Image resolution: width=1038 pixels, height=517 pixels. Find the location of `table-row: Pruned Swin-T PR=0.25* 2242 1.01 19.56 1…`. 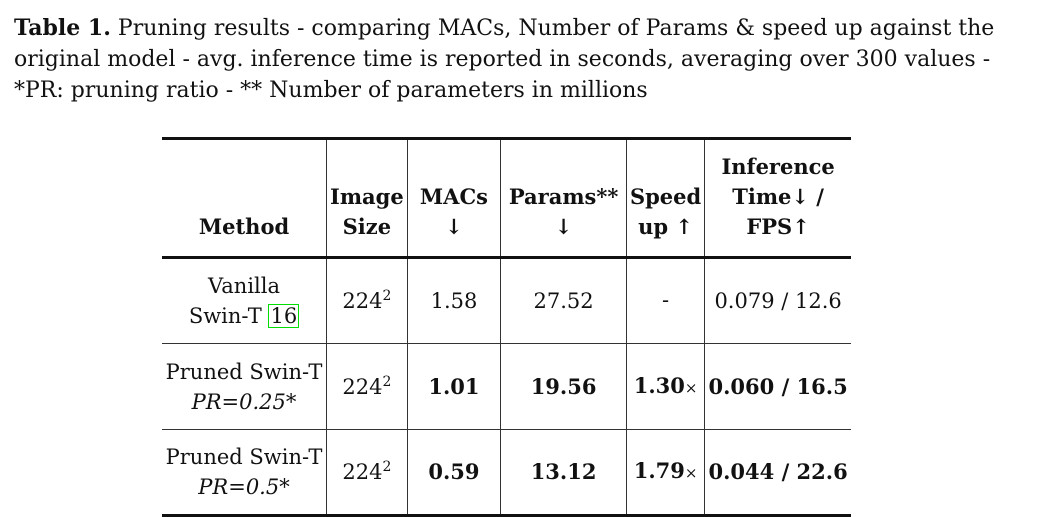

table-row: Pruned Swin-T PR=0.25* 2242 1.01 19.56 1… is located at coordinates (506, 386).